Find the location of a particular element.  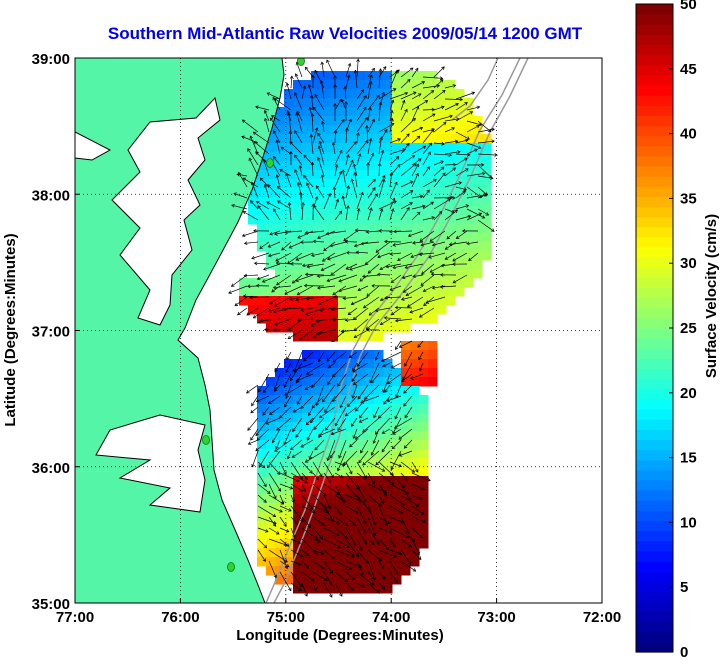

x-tick-label: 74:00 is located at coordinates (391, 617).